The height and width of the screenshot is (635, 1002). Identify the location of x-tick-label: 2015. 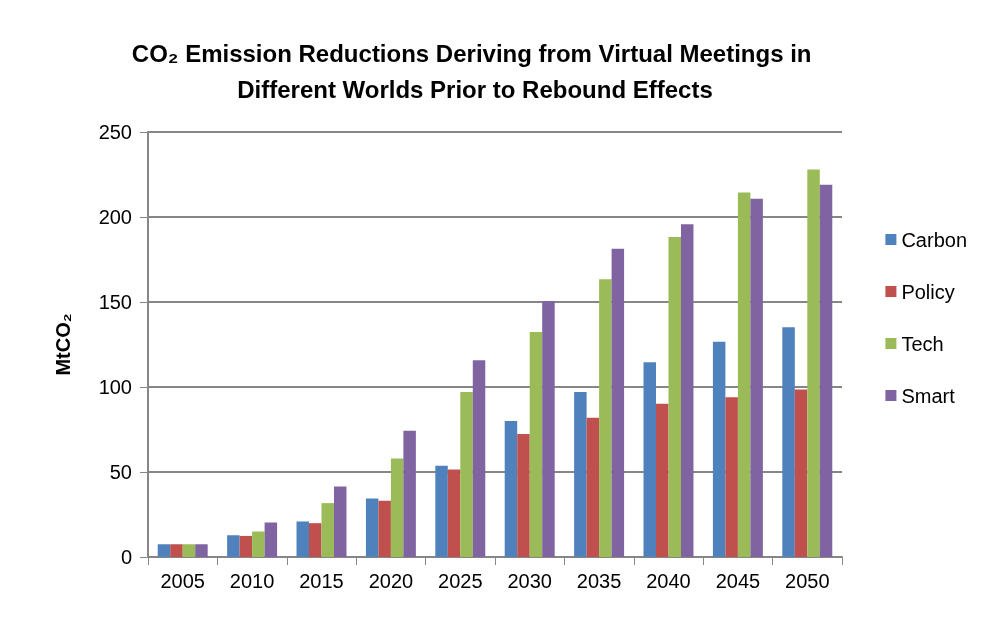
(321, 581).